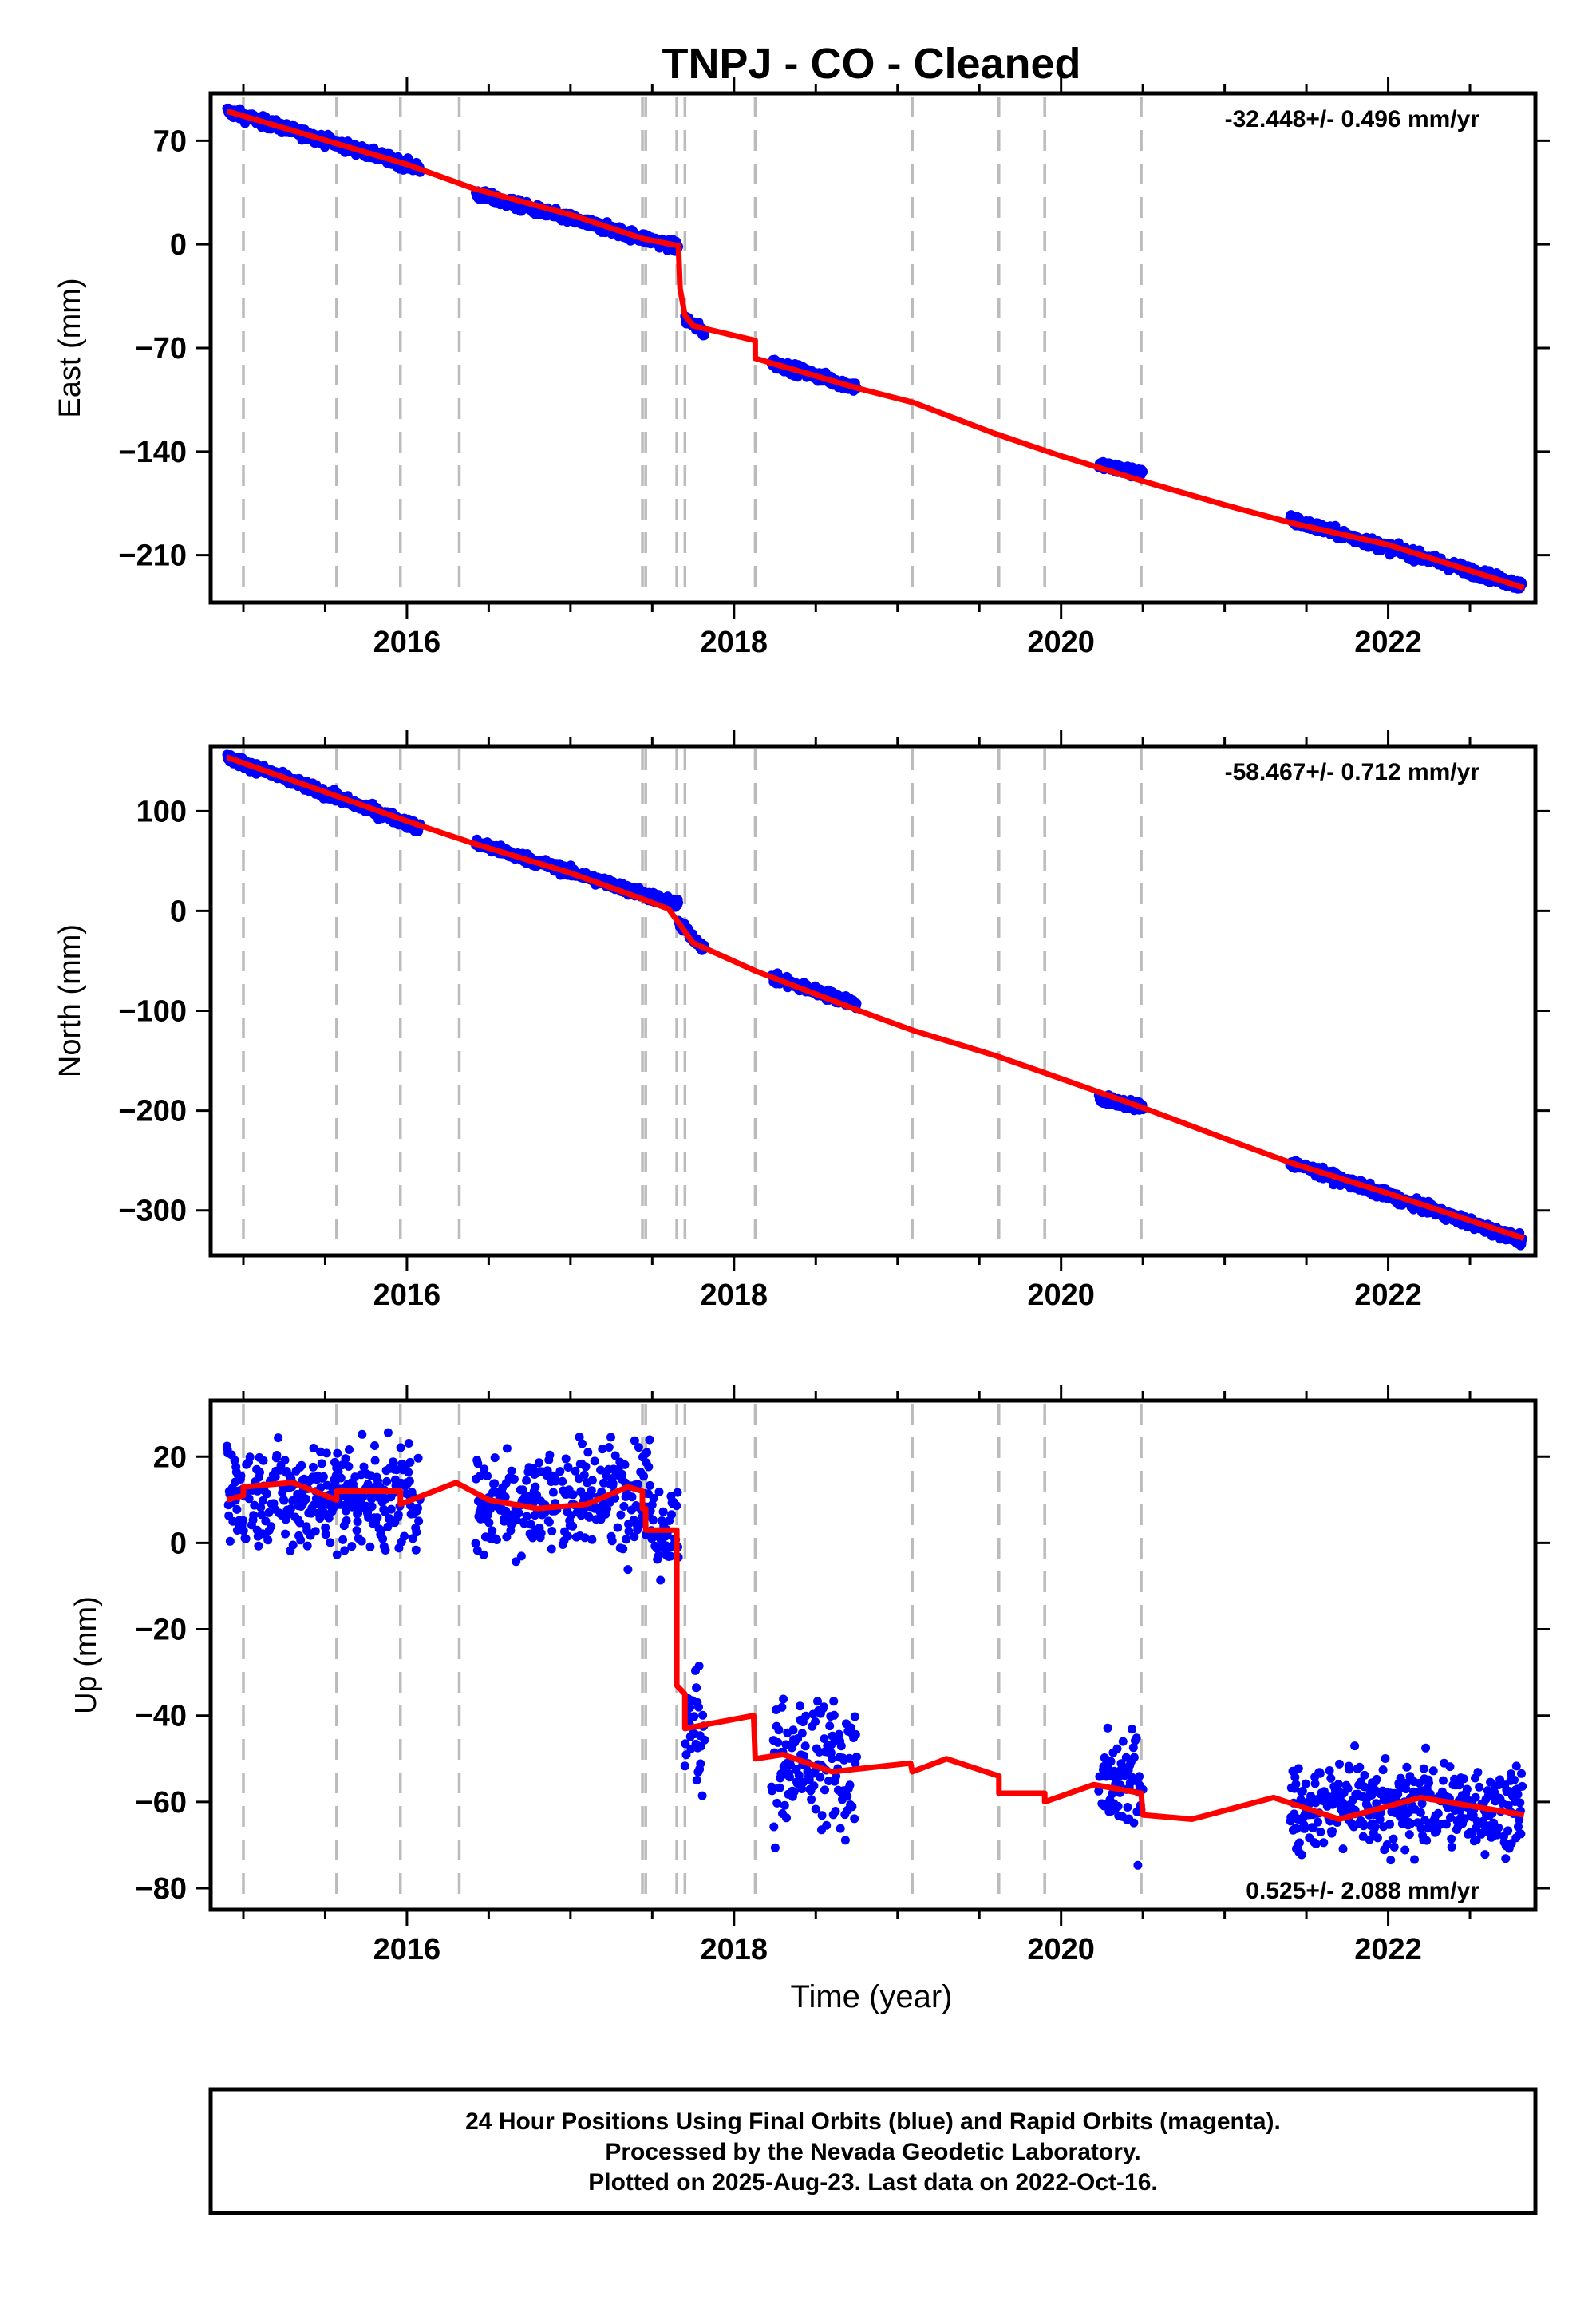 The width and height of the screenshot is (1596, 2316). I want to click on x-tick-label: 2022, so click(1388, 1295).